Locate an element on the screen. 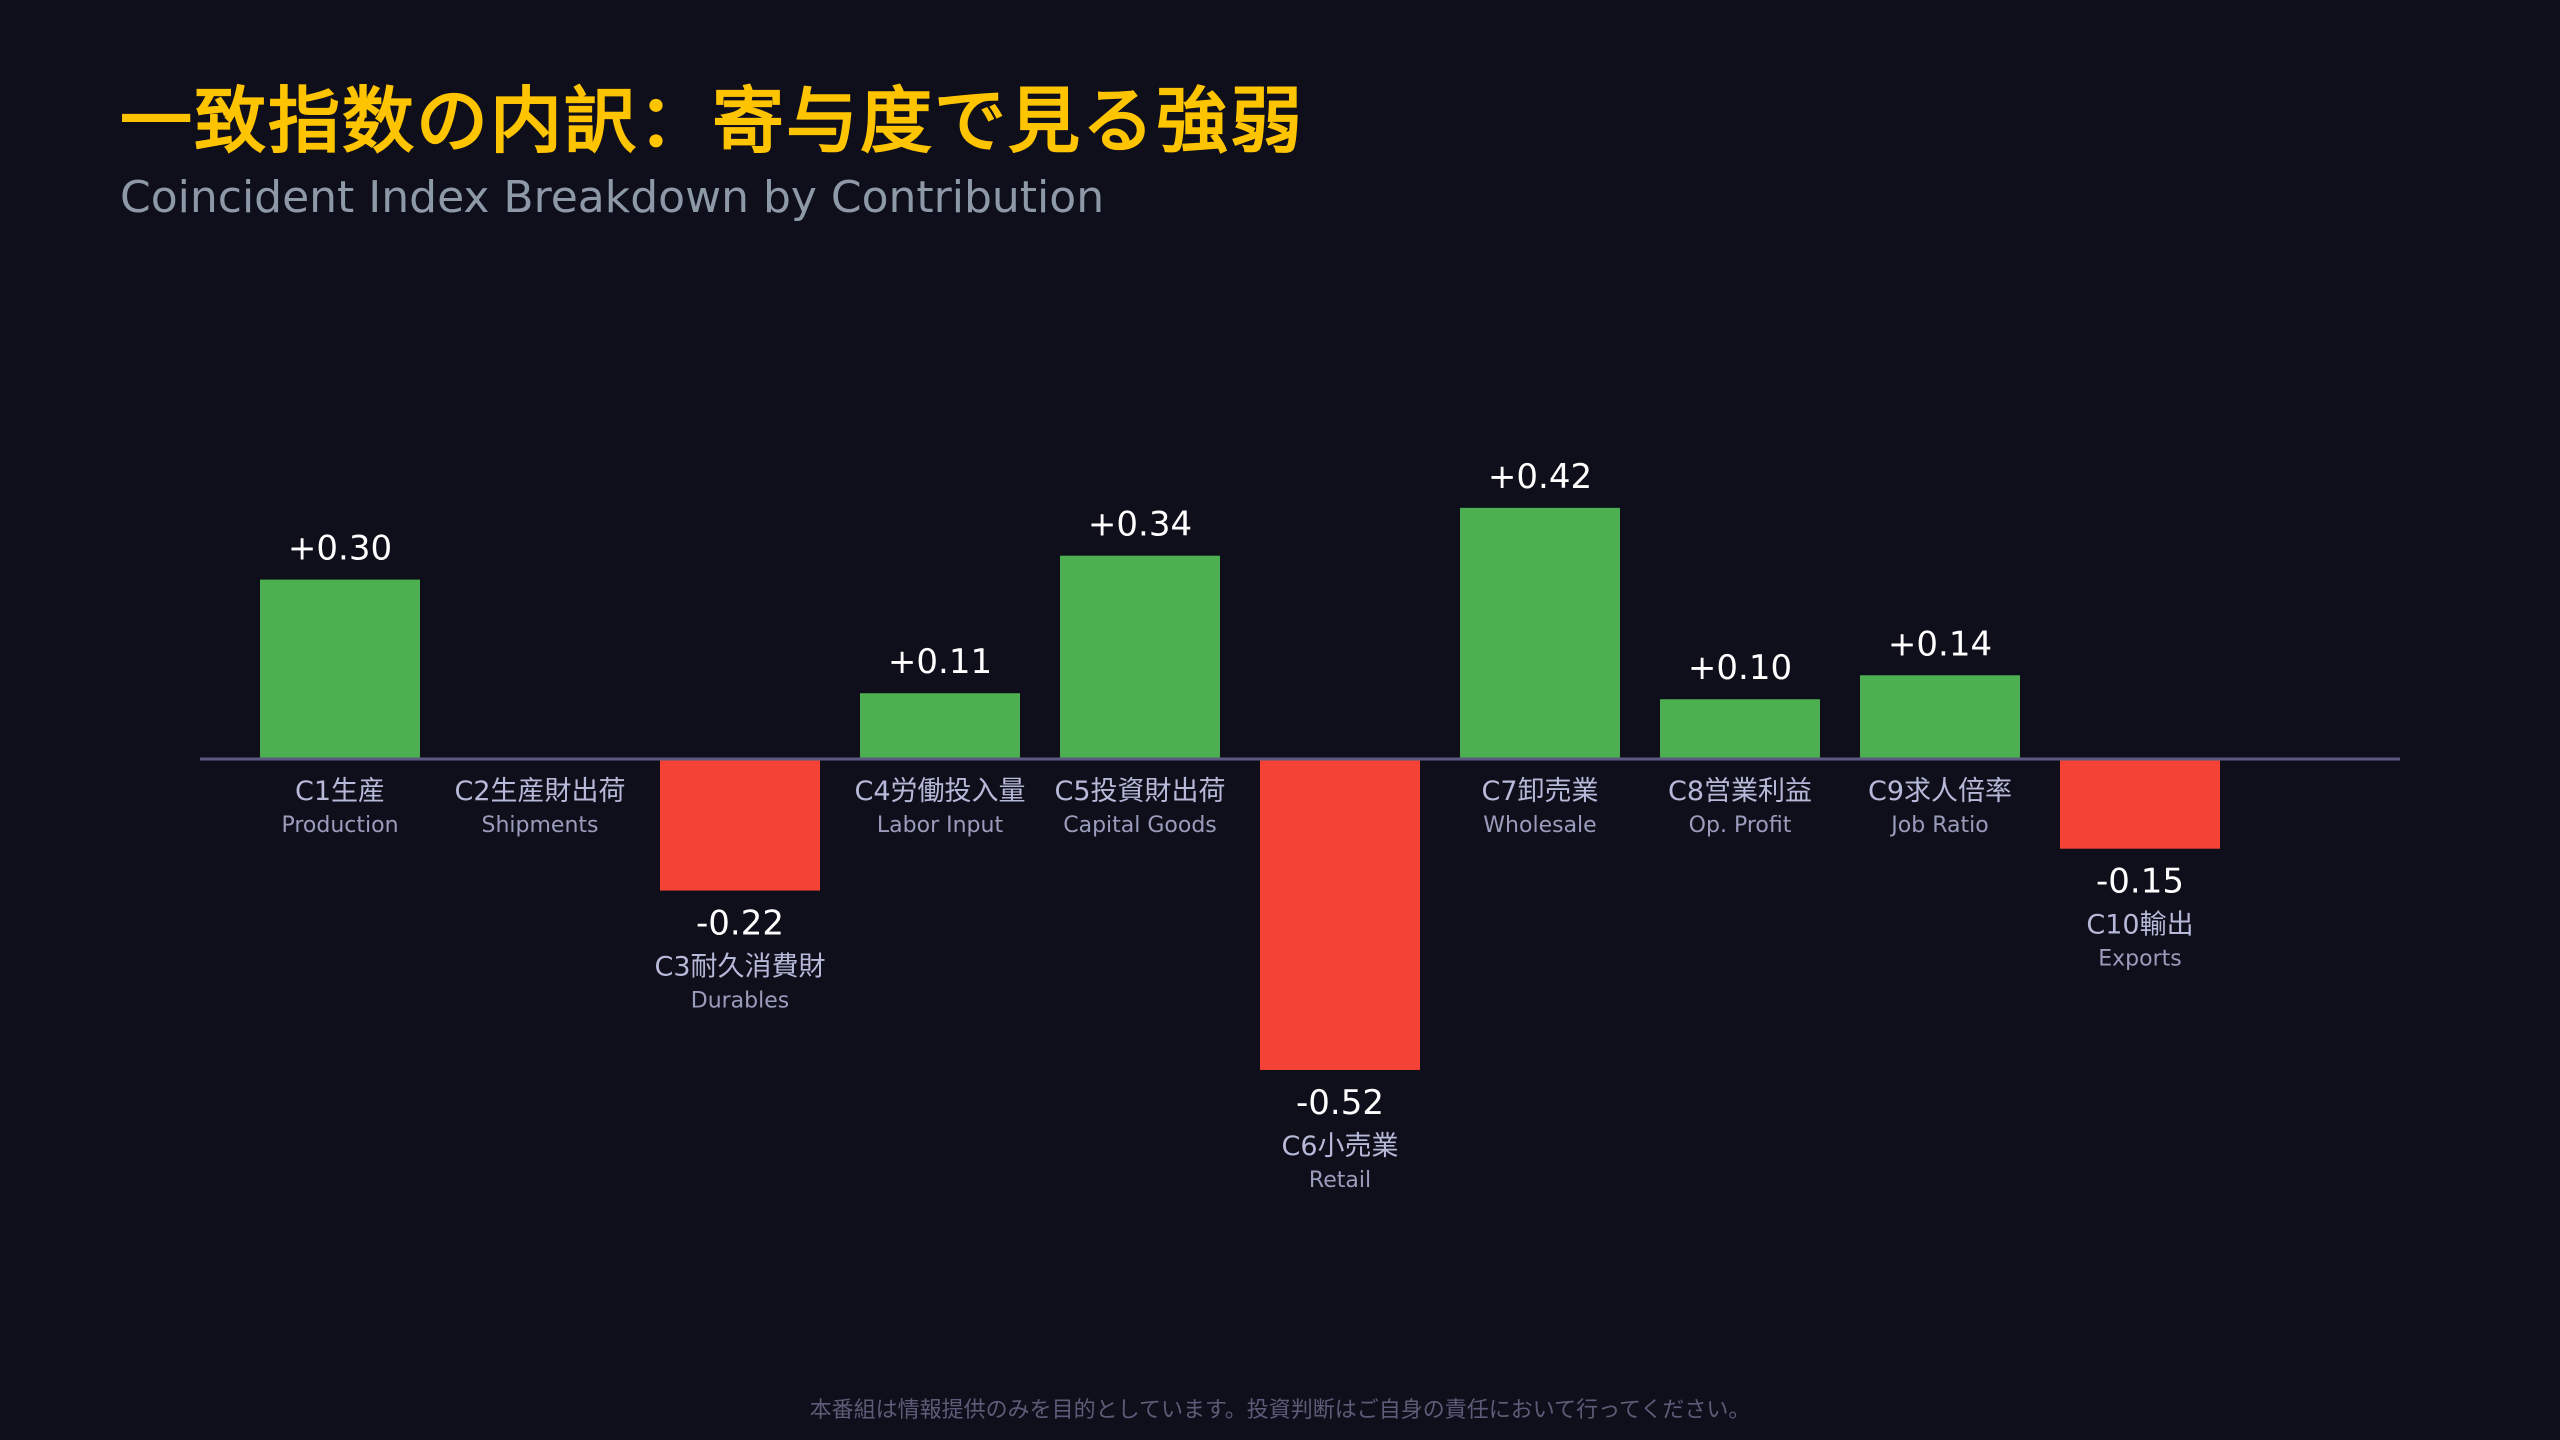  page-title: 一致指数の内訳：寄与度で見る強弱 is located at coordinates (712, 121).